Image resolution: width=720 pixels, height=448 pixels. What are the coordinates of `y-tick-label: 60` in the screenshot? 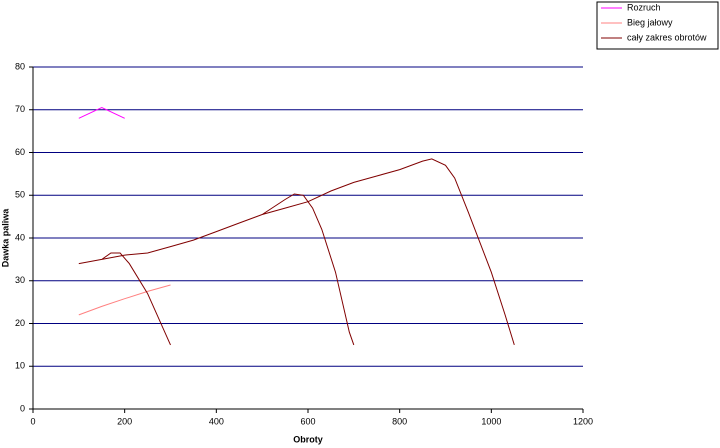 It's located at (20, 152).